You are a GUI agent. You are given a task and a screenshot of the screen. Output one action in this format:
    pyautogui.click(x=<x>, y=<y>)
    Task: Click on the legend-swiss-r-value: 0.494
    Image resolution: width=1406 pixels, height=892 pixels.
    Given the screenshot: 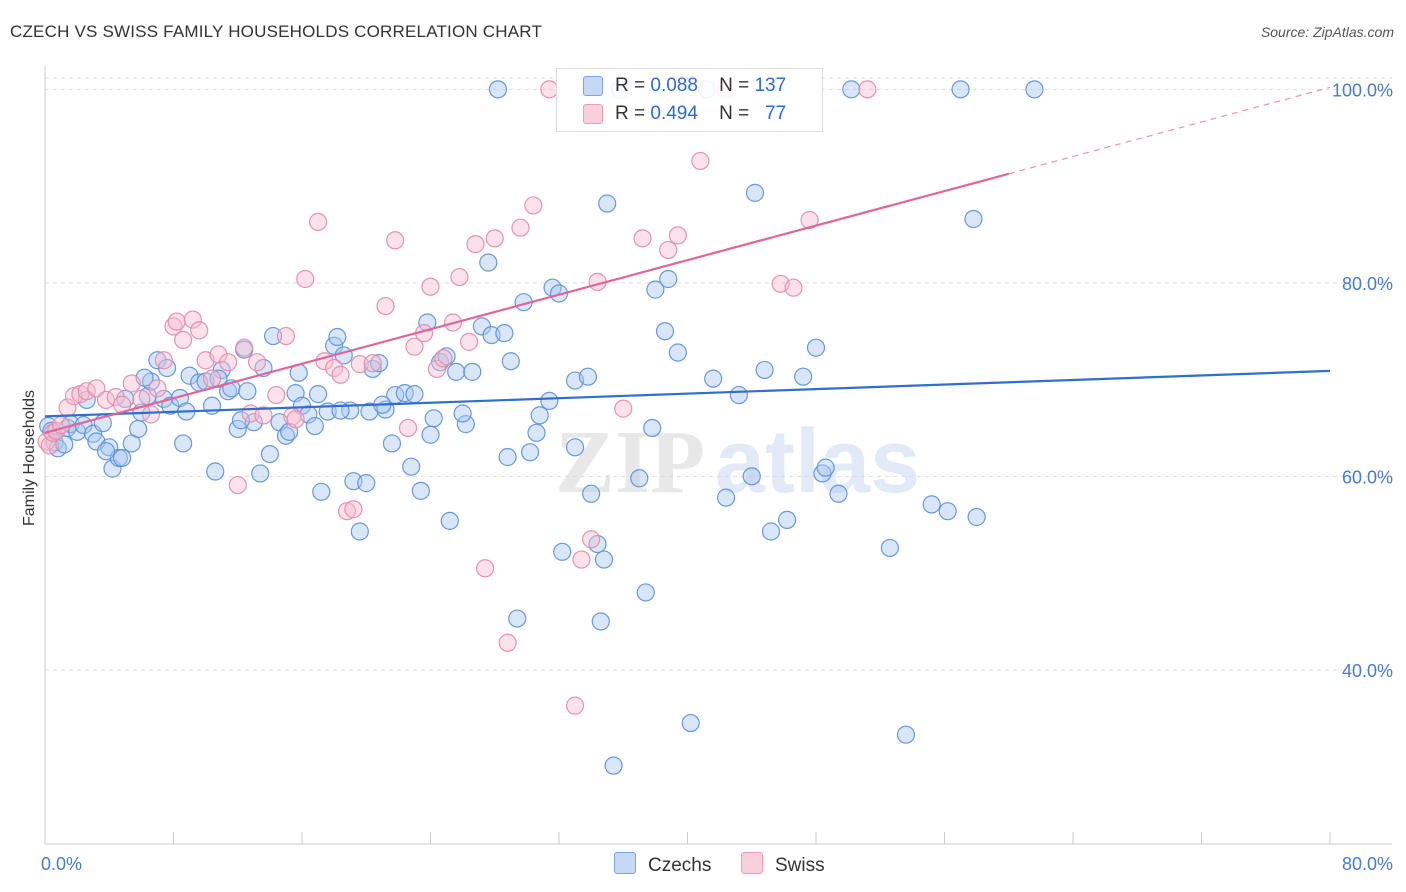 What is the action you would take?
    pyautogui.click(x=674, y=113)
    